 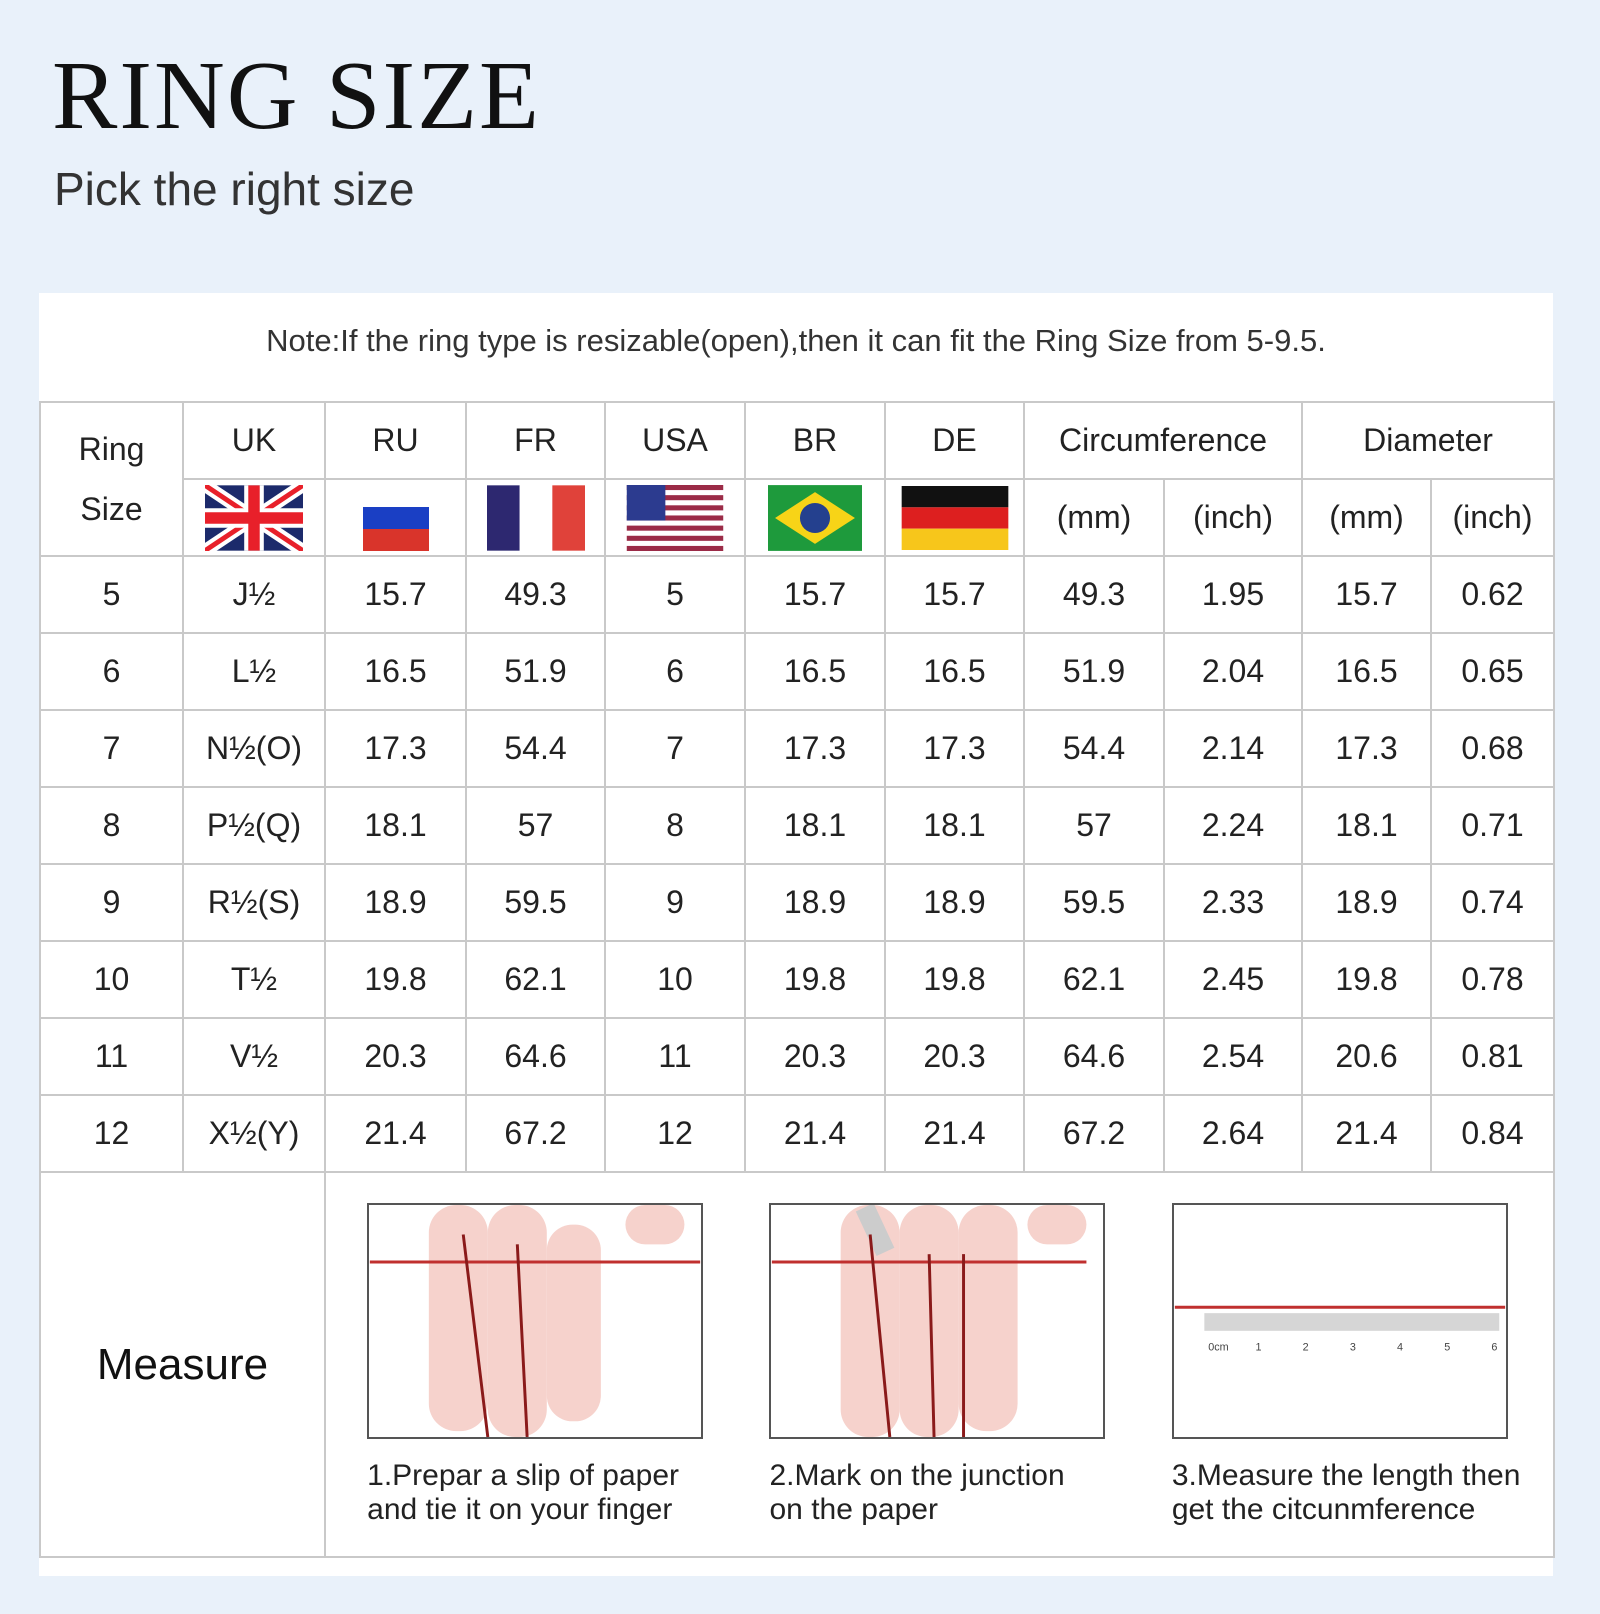 I want to click on ru-cell: 17.3, so click(x=395, y=748).